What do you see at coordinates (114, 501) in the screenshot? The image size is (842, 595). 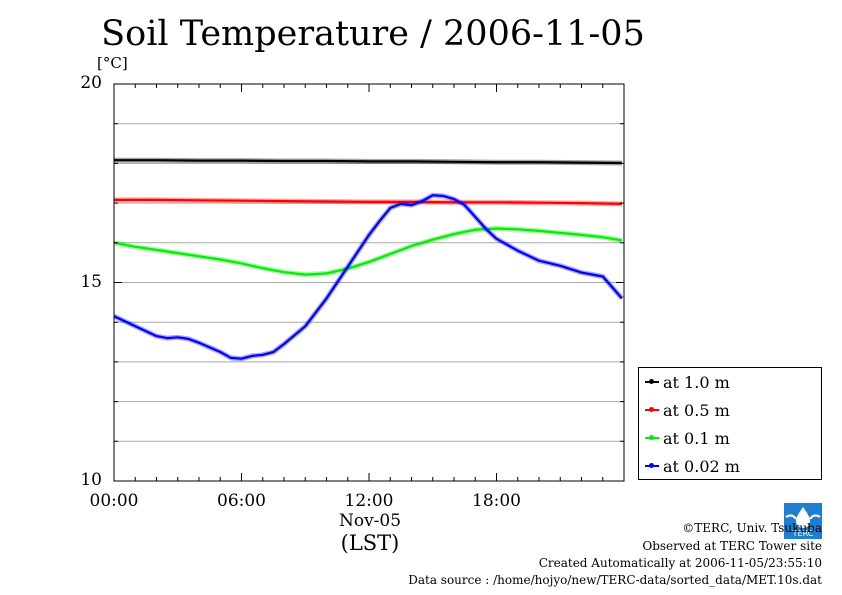 I see `x-tick-label: 00:00` at bounding box center [114, 501].